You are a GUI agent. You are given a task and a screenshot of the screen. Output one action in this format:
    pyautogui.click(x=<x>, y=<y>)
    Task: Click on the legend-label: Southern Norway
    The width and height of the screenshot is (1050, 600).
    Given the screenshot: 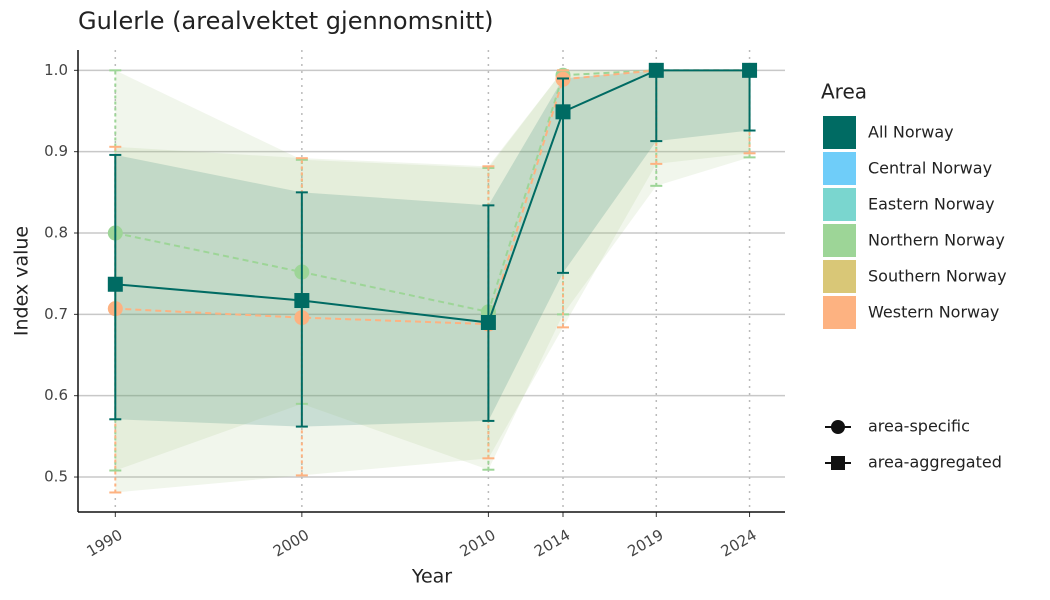 What is the action you would take?
    pyautogui.click(x=937, y=276)
    